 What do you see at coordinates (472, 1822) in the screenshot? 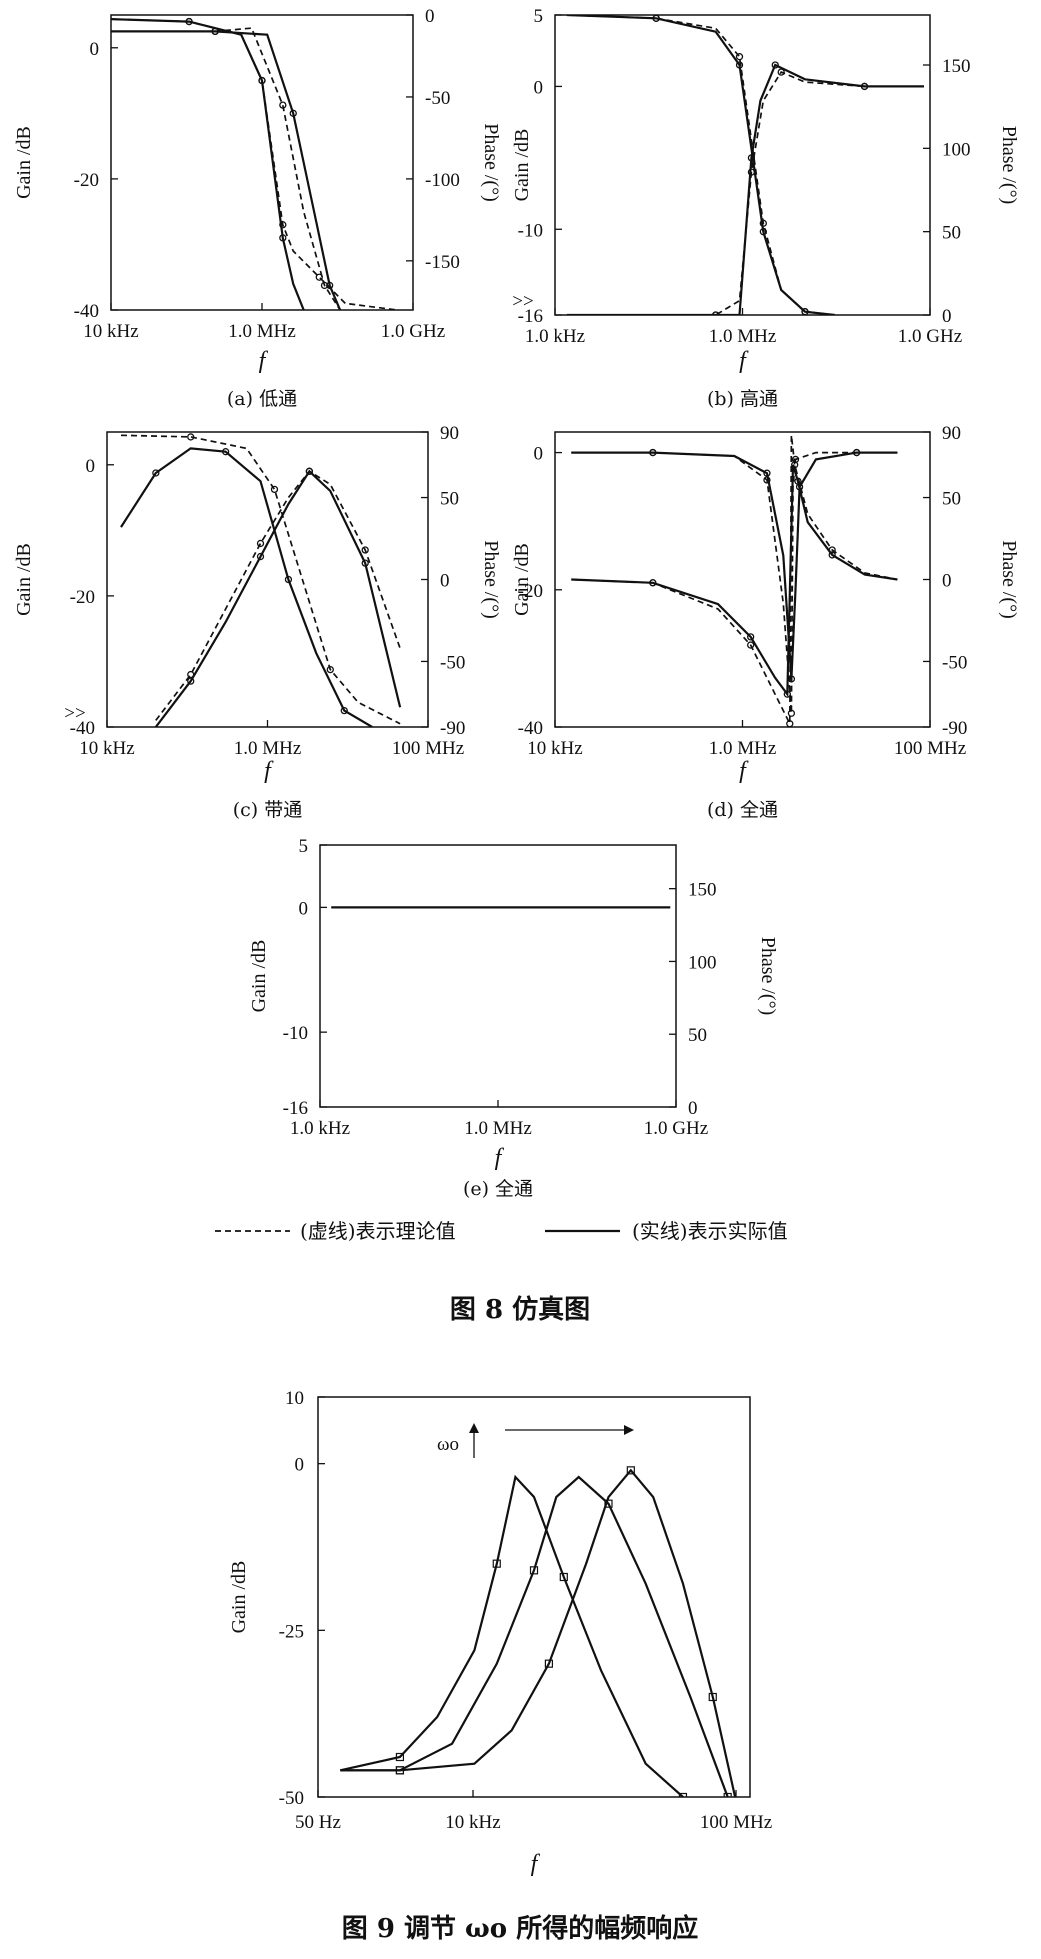
I see `fig9-x-tick-label: 10 kHz` at bounding box center [472, 1822].